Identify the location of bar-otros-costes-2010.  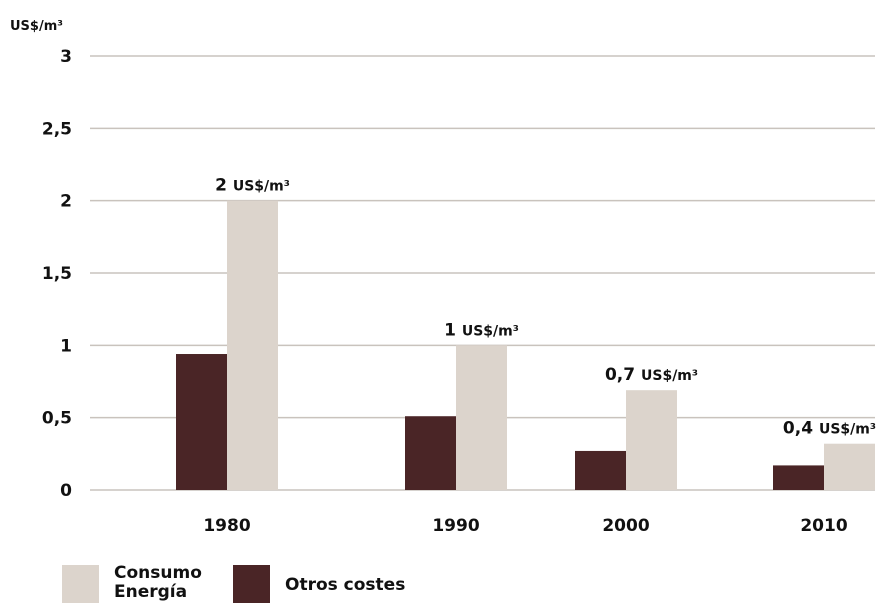
(798, 477).